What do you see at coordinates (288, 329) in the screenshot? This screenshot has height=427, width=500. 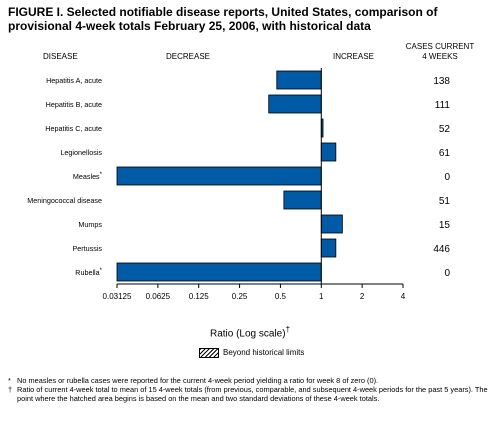 I see `x-axis-title-mark: †` at bounding box center [288, 329].